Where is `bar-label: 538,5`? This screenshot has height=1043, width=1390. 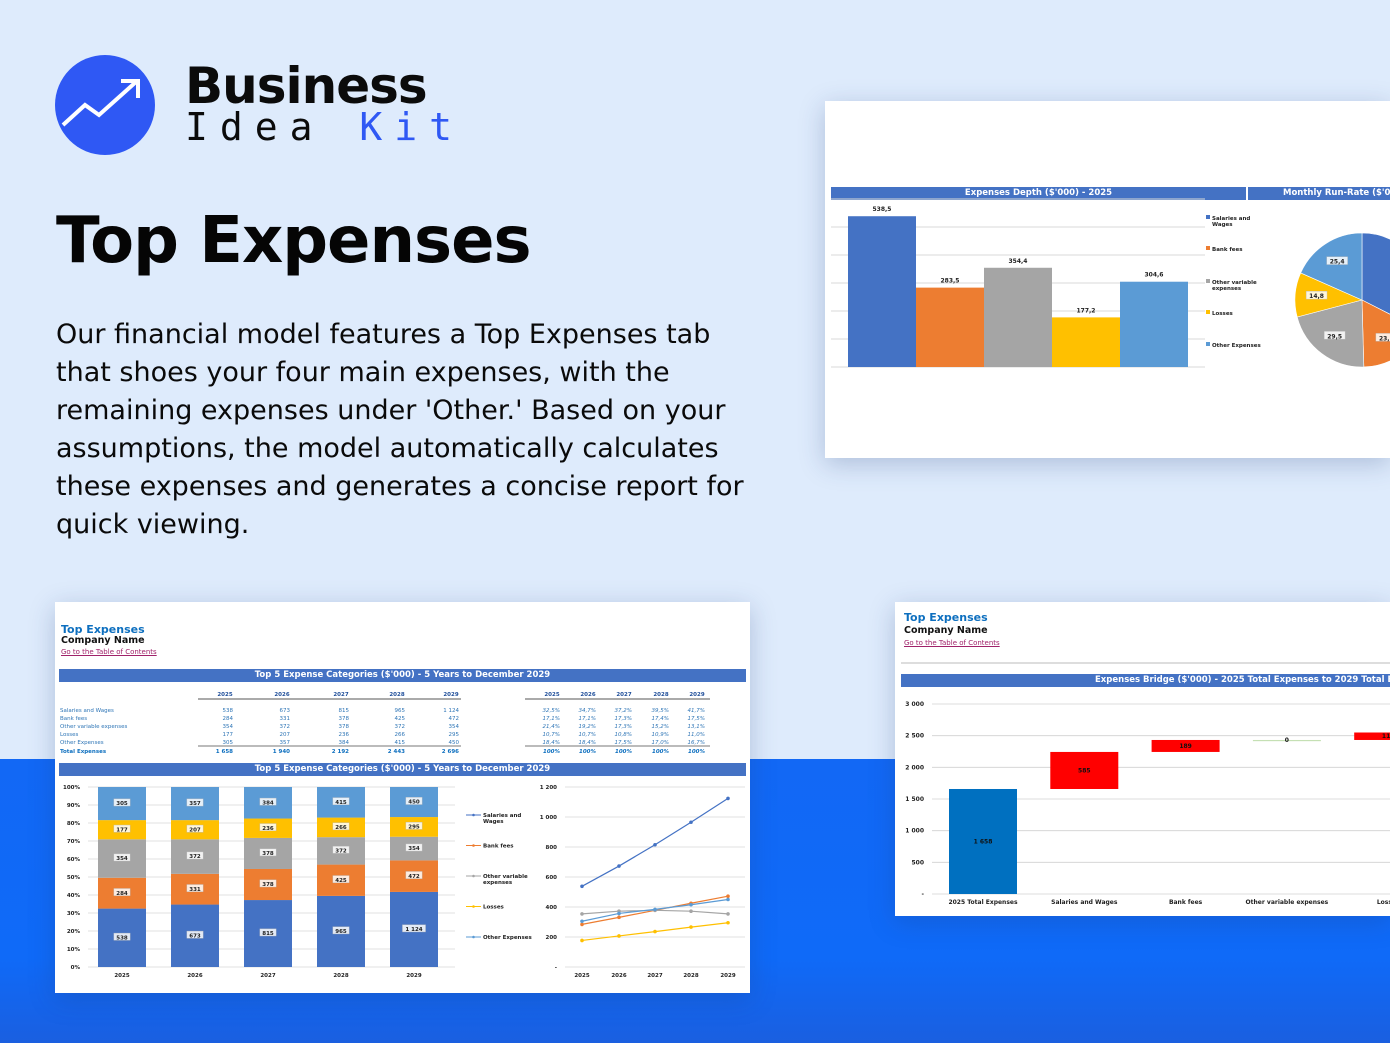
bar-label: 538,5 is located at coordinates (882, 209).